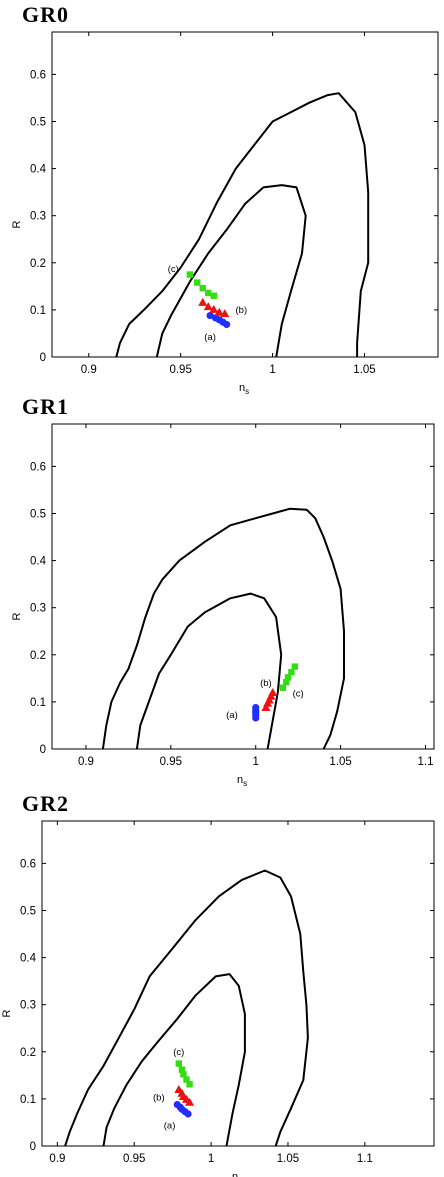 The height and width of the screenshot is (1177, 444). I want to click on chart-title: GR0, so click(45, 14).